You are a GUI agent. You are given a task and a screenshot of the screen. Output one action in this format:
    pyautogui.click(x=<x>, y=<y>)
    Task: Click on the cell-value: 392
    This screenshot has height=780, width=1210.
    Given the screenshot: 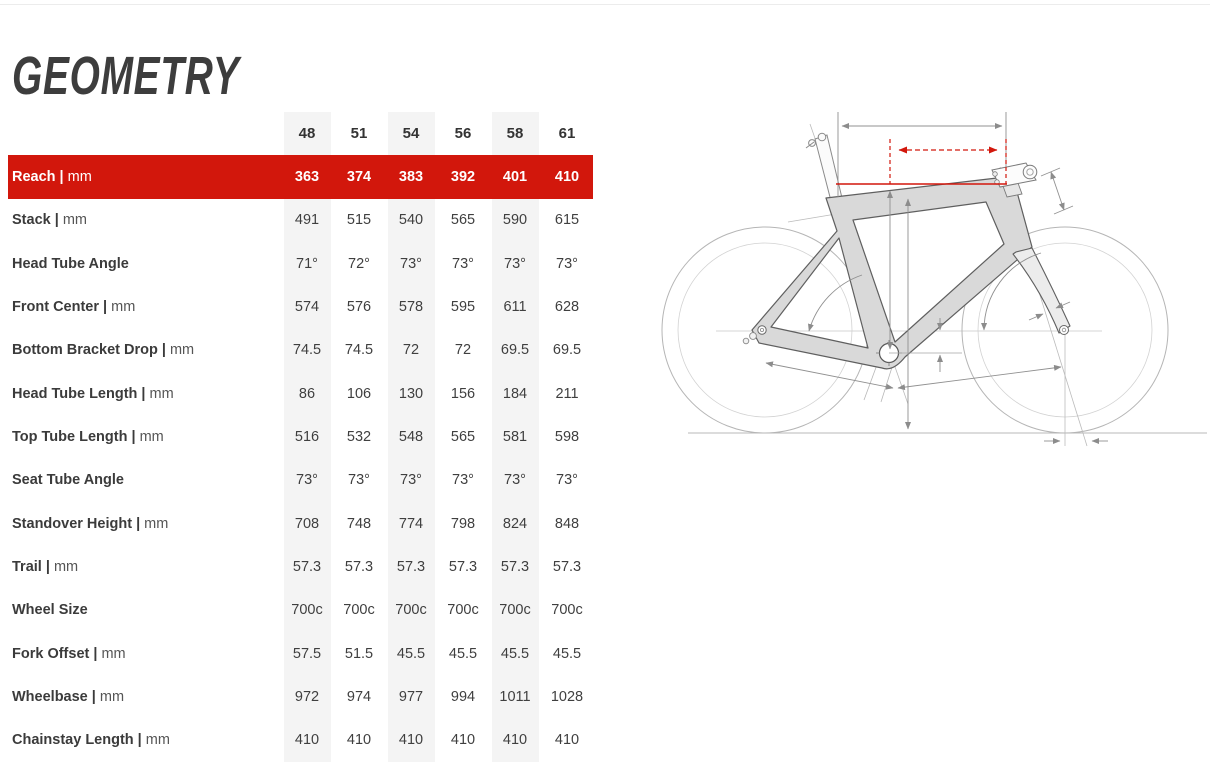 What is the action you would take?
    pyautogui.click(x=463, y=177)
    